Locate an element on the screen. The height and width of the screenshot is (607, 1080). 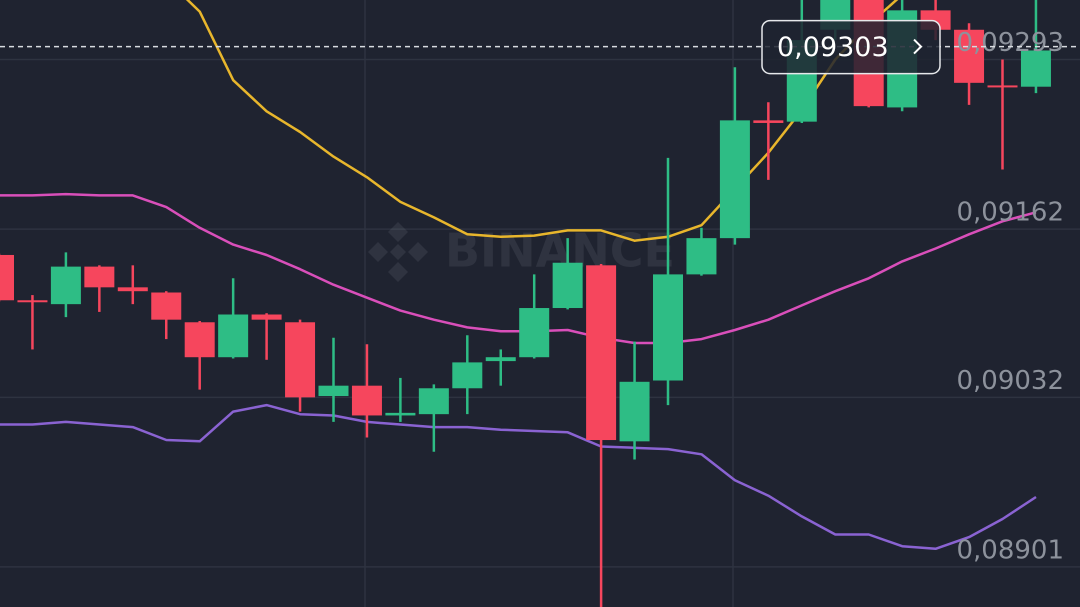
price-tag is located at coordinates (851, 47).